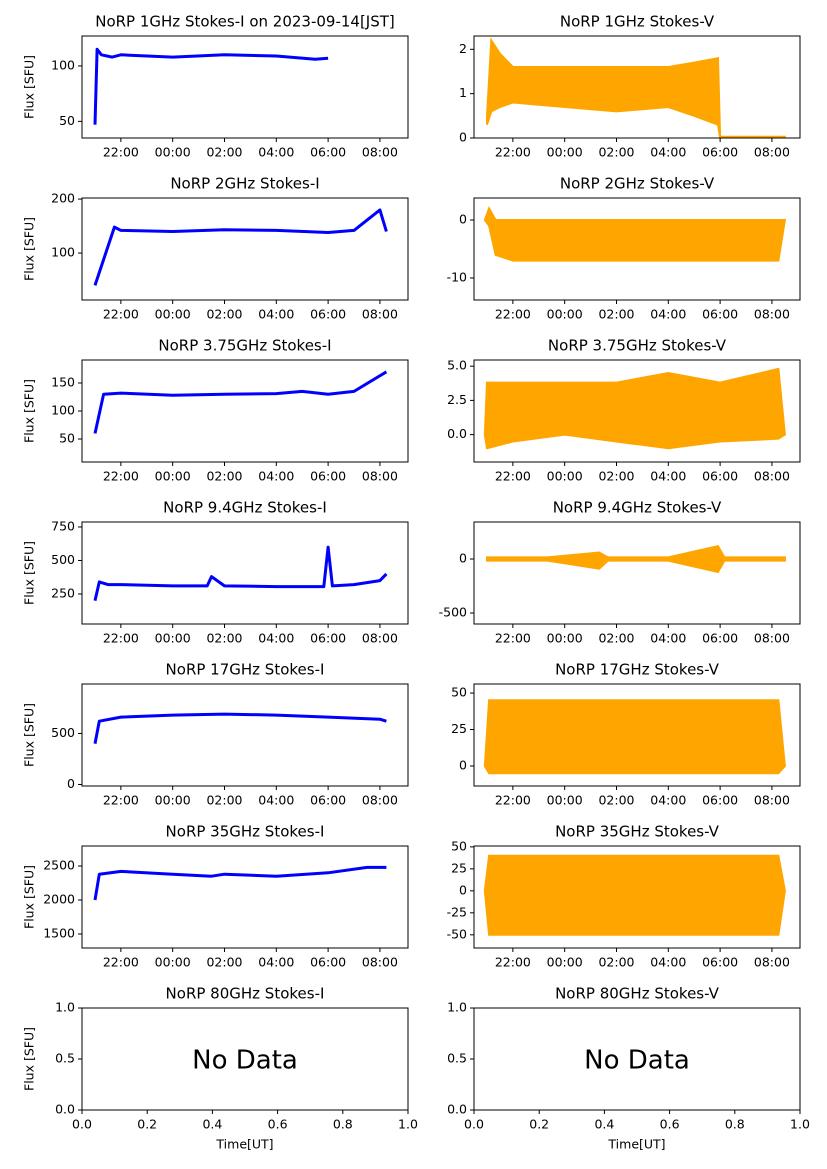 Image resolution: width=827 pixels, height=1169 pixels. What do you see at coordinates (637, 994) in the screenshot?
I see `panel-title: NoRP 80GHz Stokes-V` at bounding box center [637, 994].